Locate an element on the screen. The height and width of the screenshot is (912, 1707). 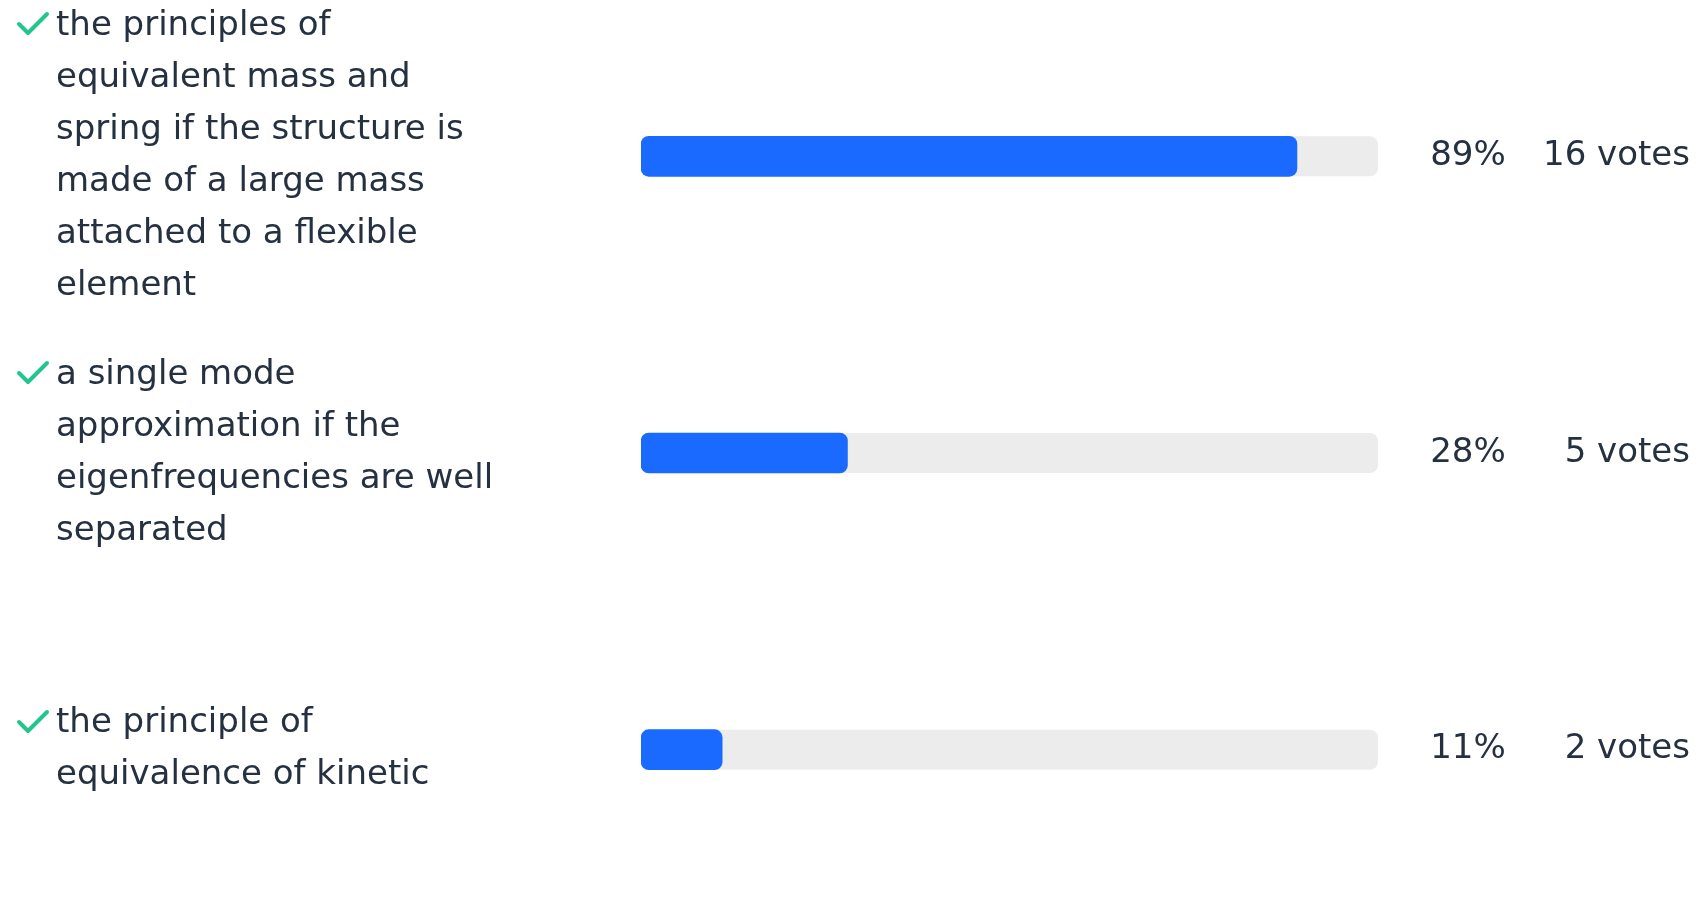
data-label: 28% is located at coordinates (1468, 449).